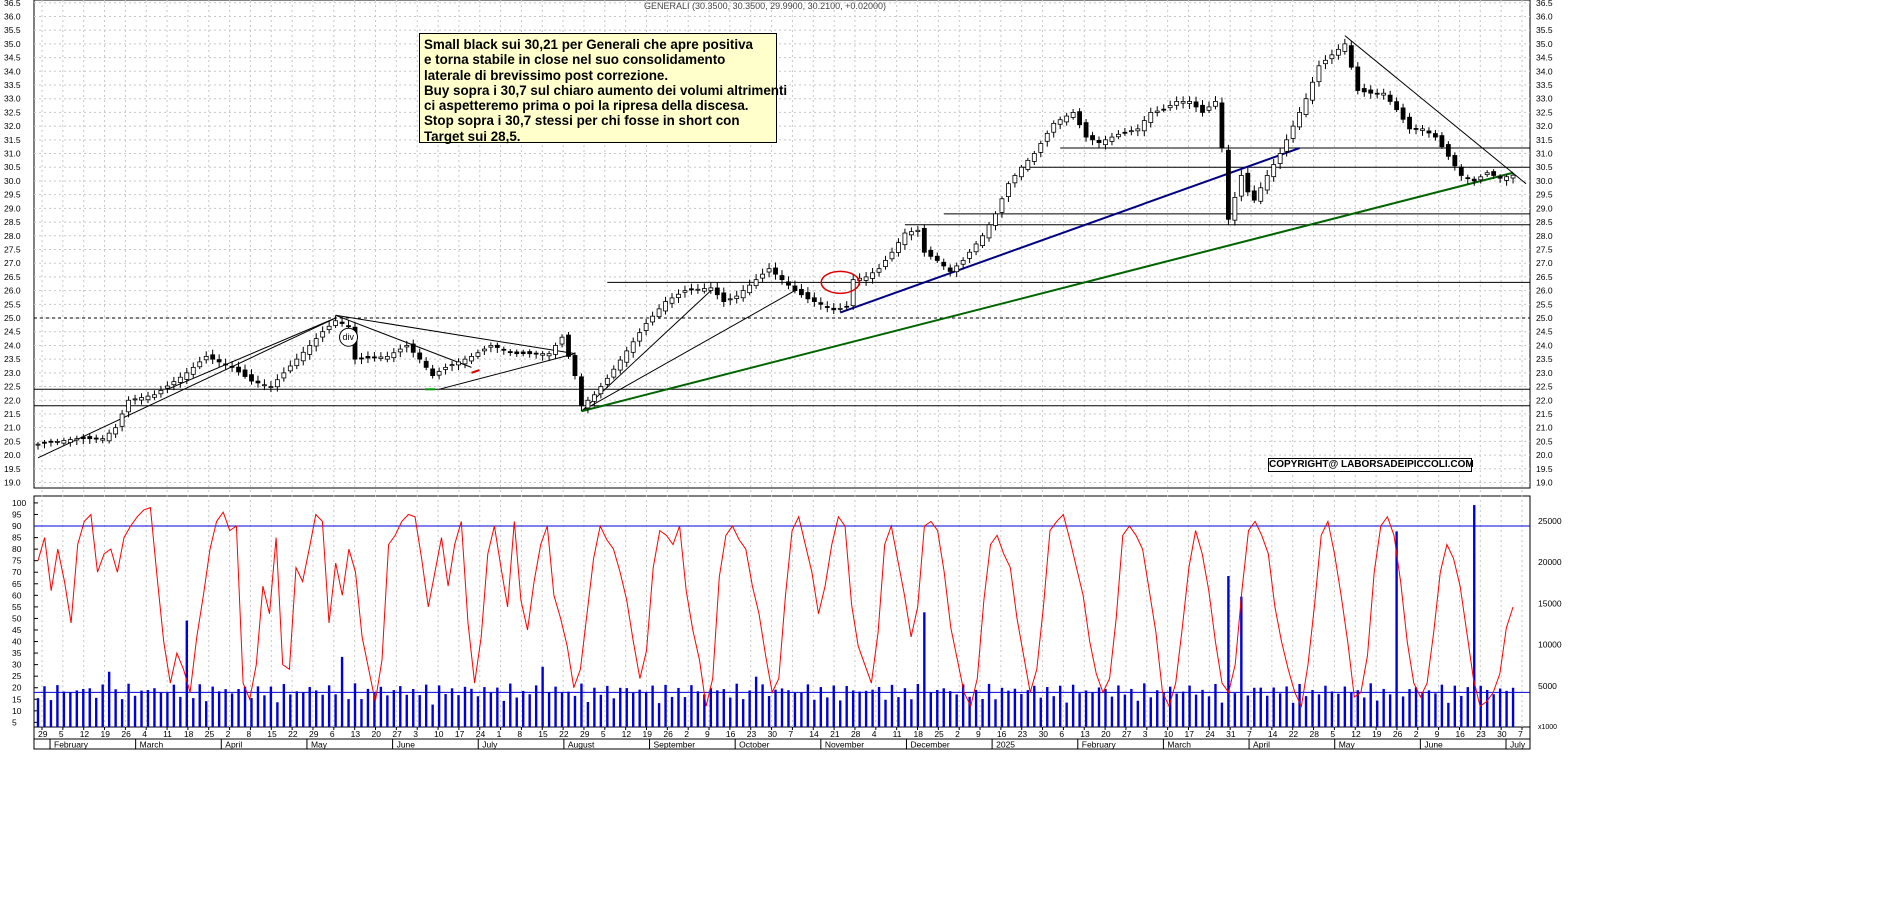  Describe the element at coordinates (1544, 85) in the screenshot. I see `price-tick-right: 33.5` at that location.